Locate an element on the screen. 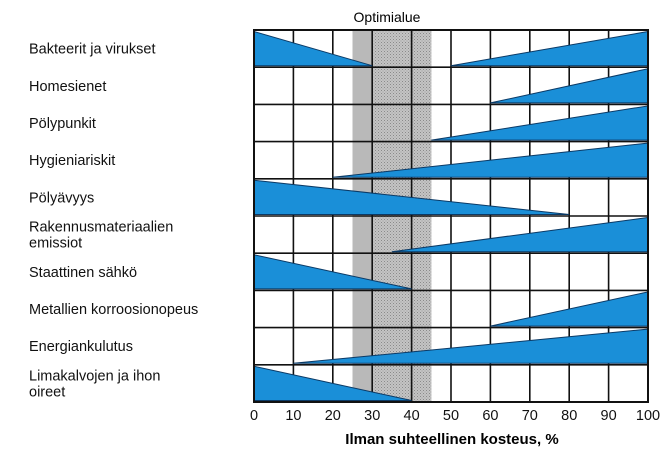 The width and height of the screenshot is (666, 457). category-label: Metallien korroosionopeus is located at coordinates (113, 310).